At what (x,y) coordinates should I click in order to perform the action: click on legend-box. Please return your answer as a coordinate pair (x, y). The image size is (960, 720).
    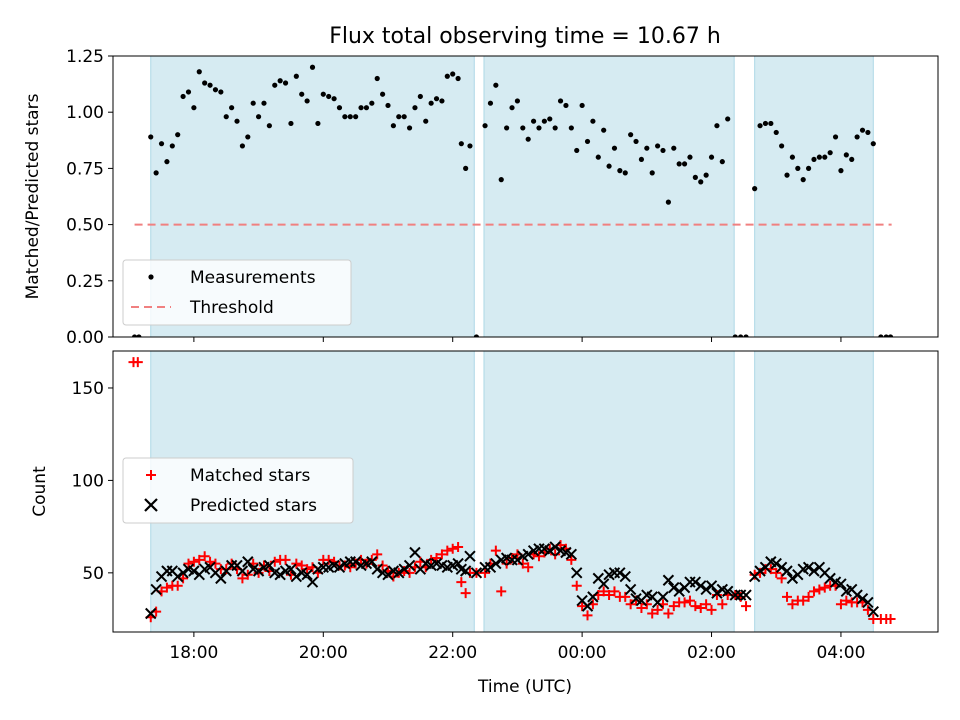
    Looking at the image, I should click on (237, 292).